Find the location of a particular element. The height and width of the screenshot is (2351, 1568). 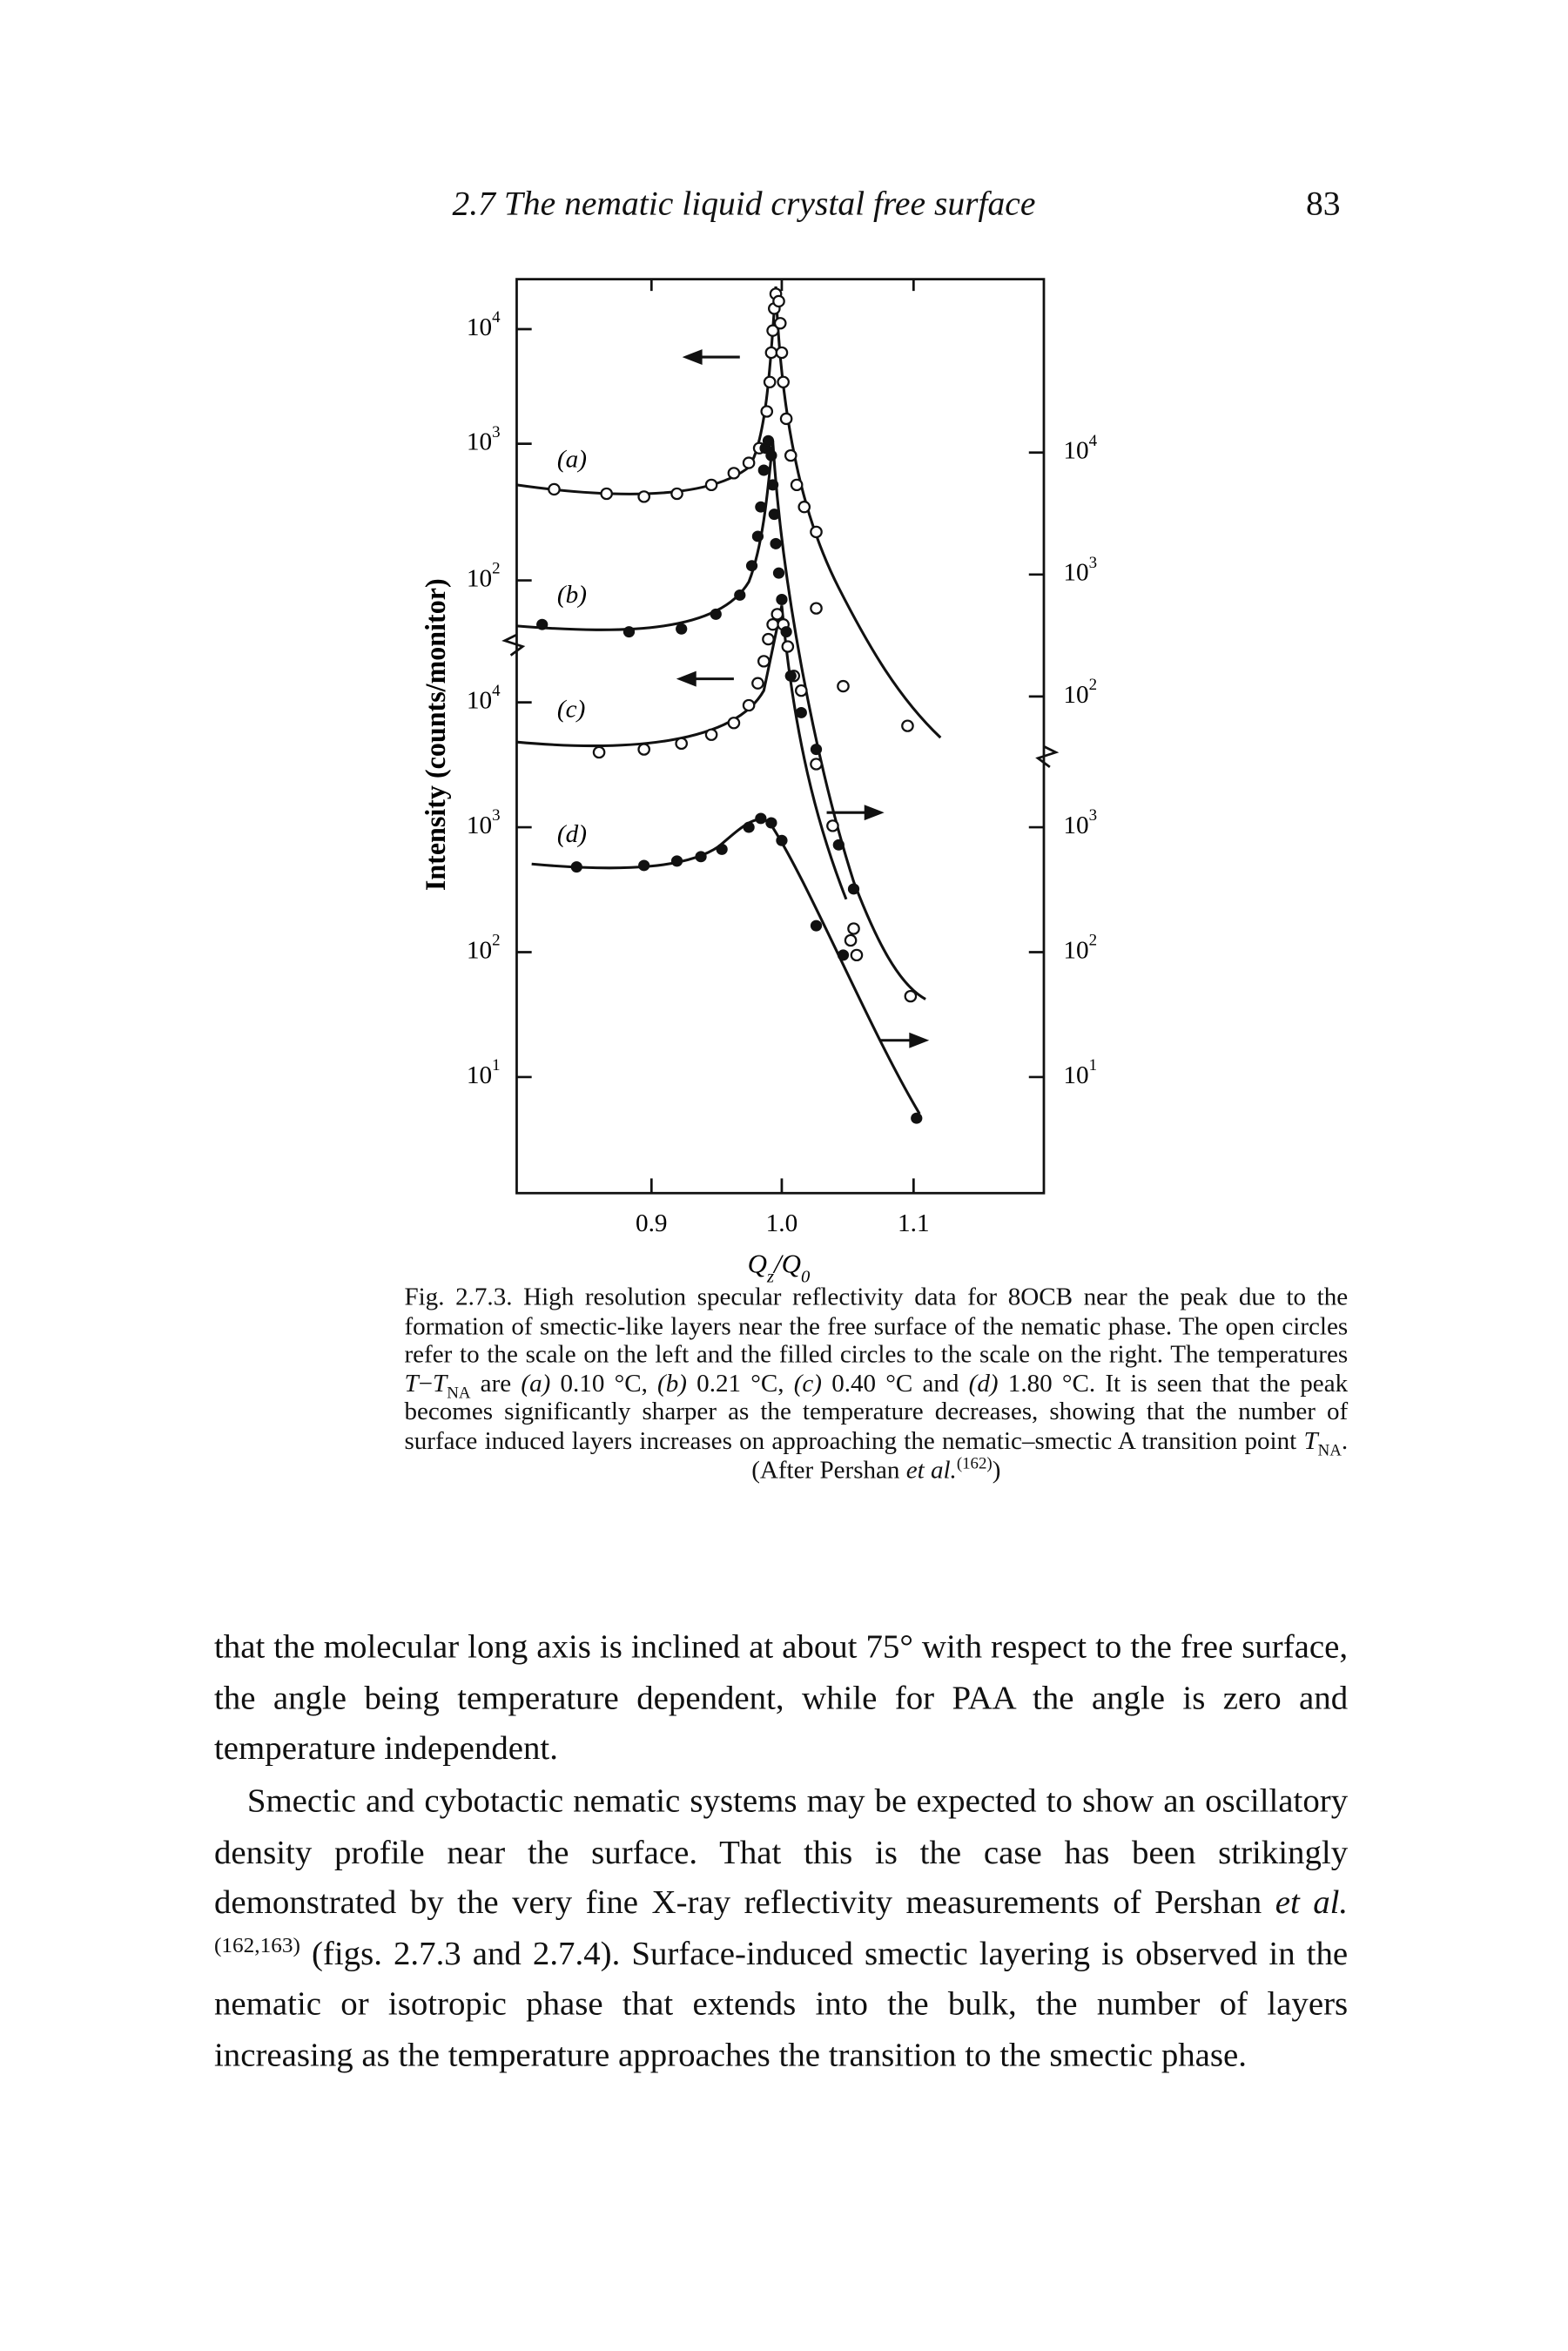

curve-a is located at coordinates (646, 390).